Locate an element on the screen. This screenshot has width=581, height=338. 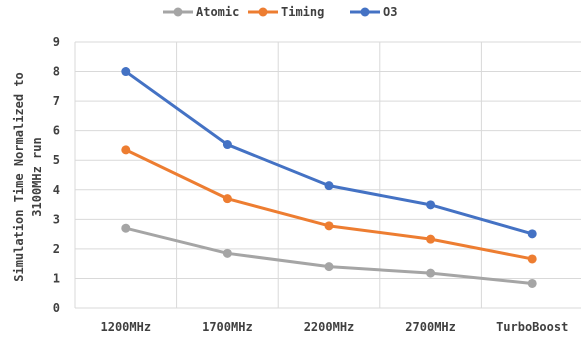
x-tick-label: 1200MHz is located at coordinates (126, 327).